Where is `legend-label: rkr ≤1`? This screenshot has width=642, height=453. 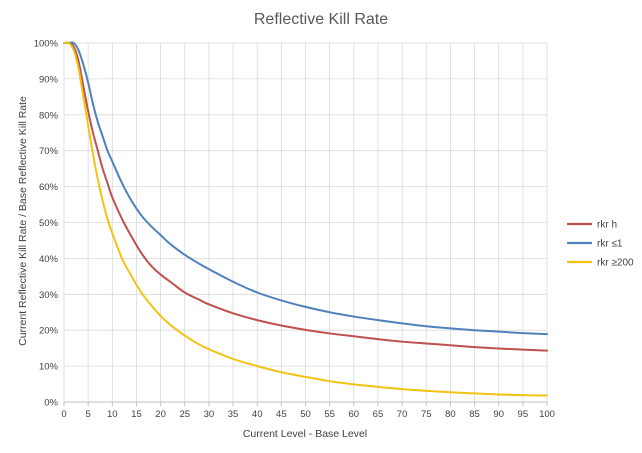
legend-label: rkr ≤1 is located at coordinates (610, 244).